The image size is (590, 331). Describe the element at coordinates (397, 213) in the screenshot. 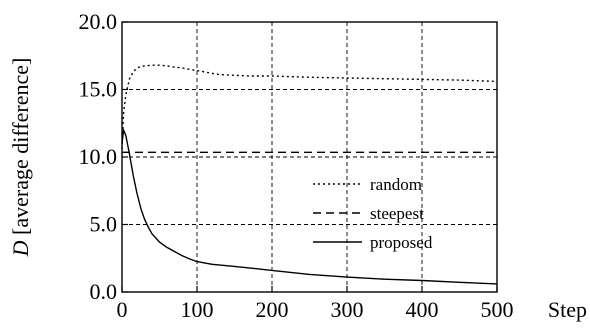

I see `legend-label-steepest: steepest` at that location.